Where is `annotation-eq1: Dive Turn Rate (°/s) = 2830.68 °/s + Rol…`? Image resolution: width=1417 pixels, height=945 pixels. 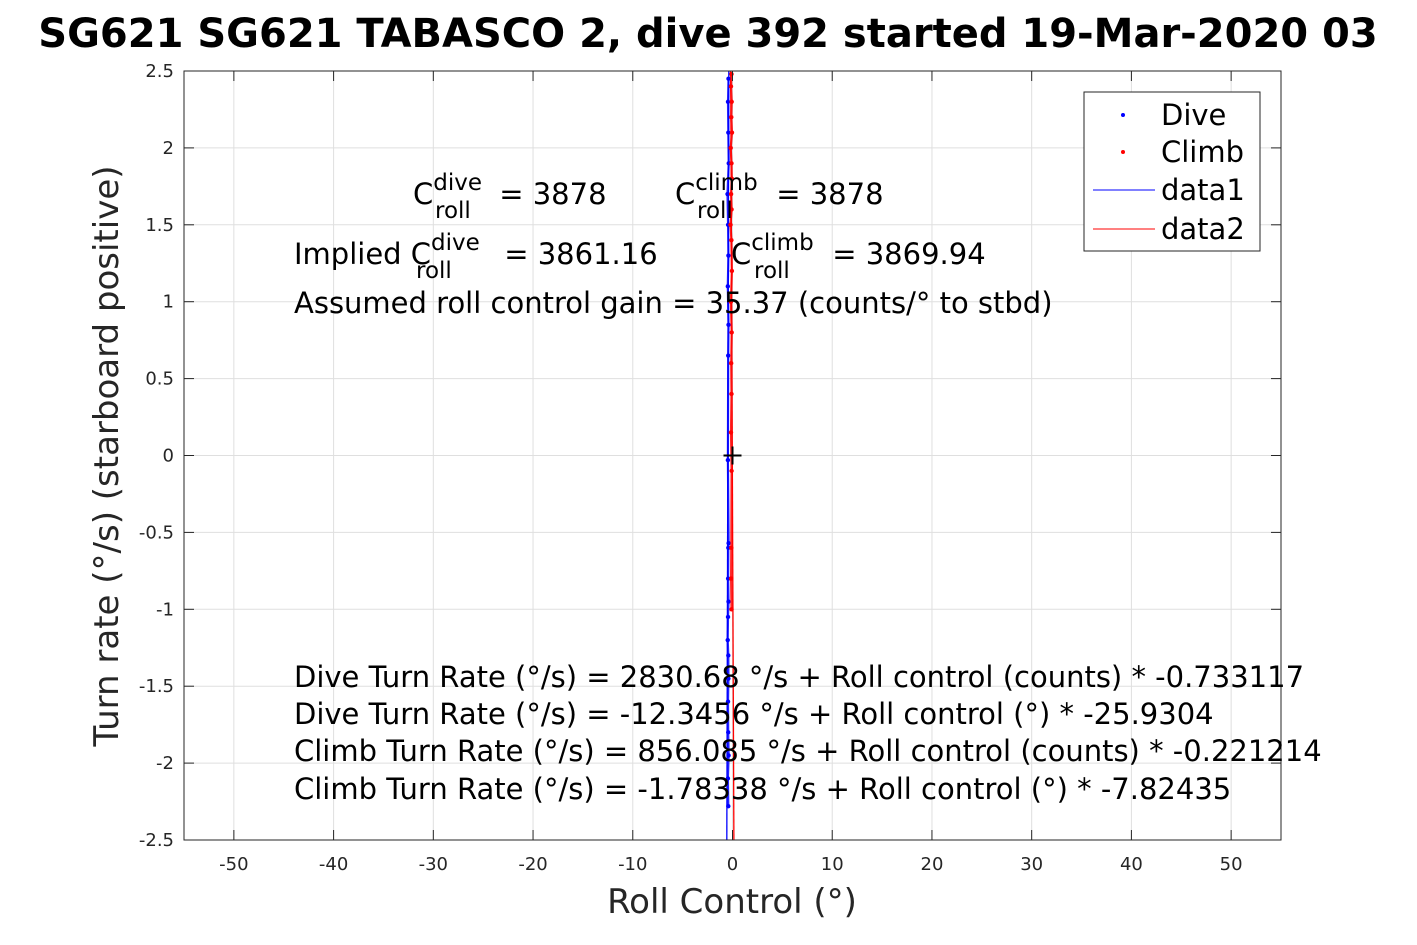
annotation-eq1: Dive Turn Rate (°/s) = 2830.68 °/s + Rol… is located at coordinates (799, 677).